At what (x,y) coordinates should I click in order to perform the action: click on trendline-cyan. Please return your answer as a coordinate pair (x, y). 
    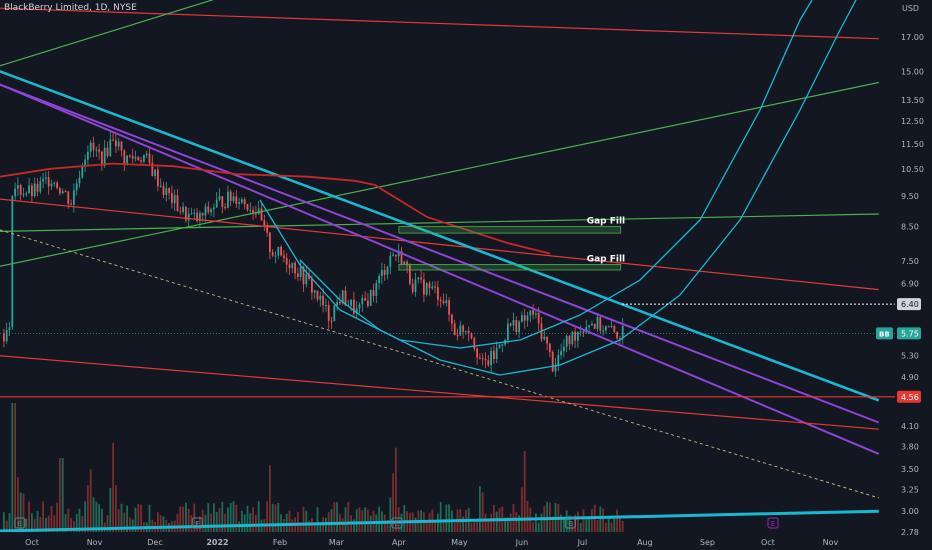
    Looking at the image, I should click on (439, 521).